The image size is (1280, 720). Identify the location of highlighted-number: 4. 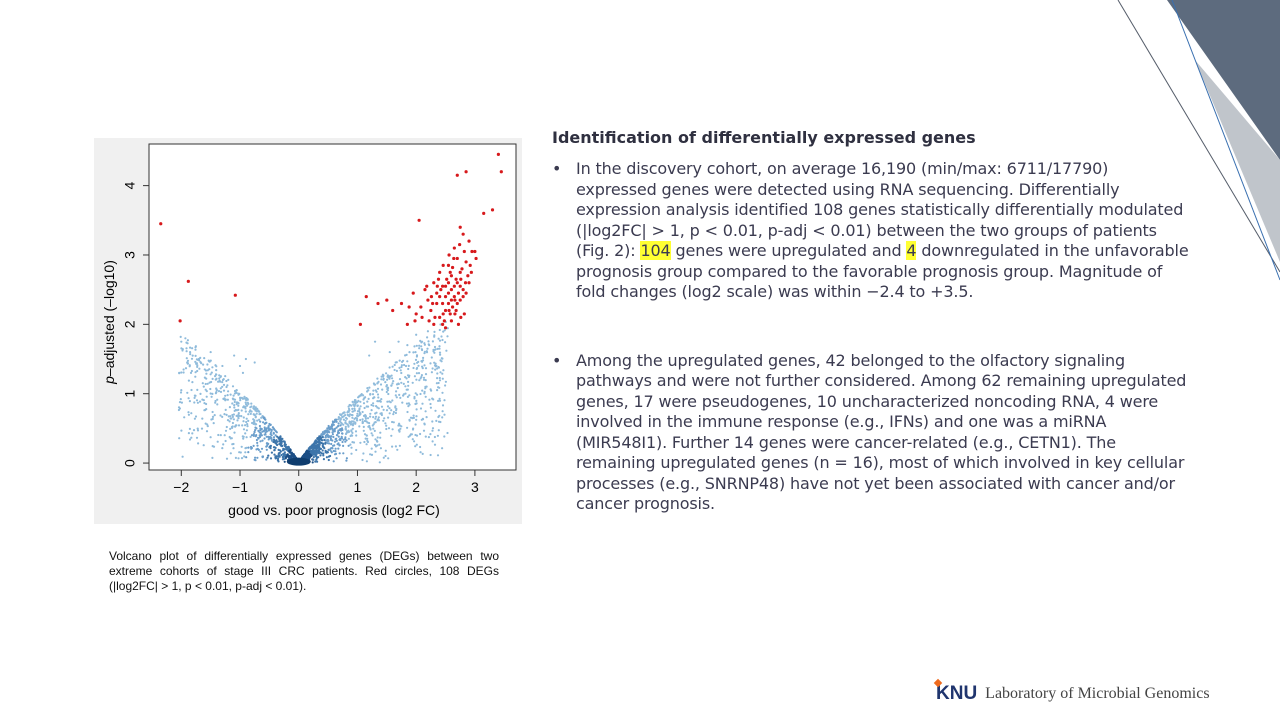
(911, 250).